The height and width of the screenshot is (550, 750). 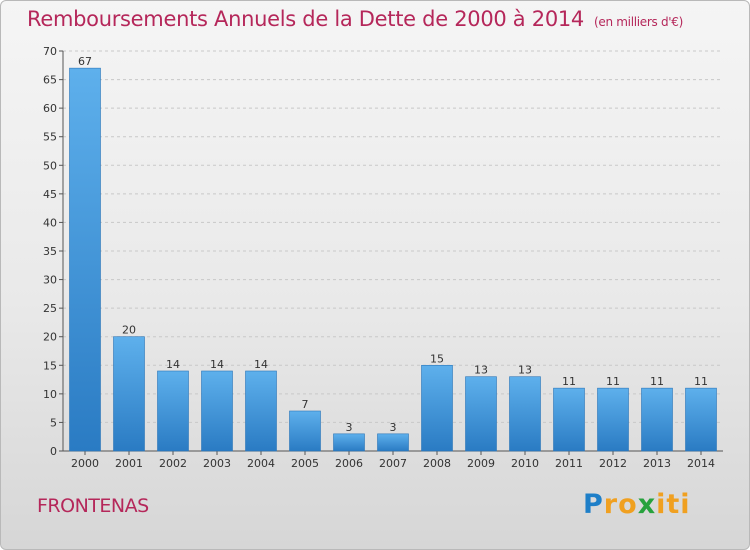 I want to click on x-tick-label: 2002, so click(x=173, y=463).